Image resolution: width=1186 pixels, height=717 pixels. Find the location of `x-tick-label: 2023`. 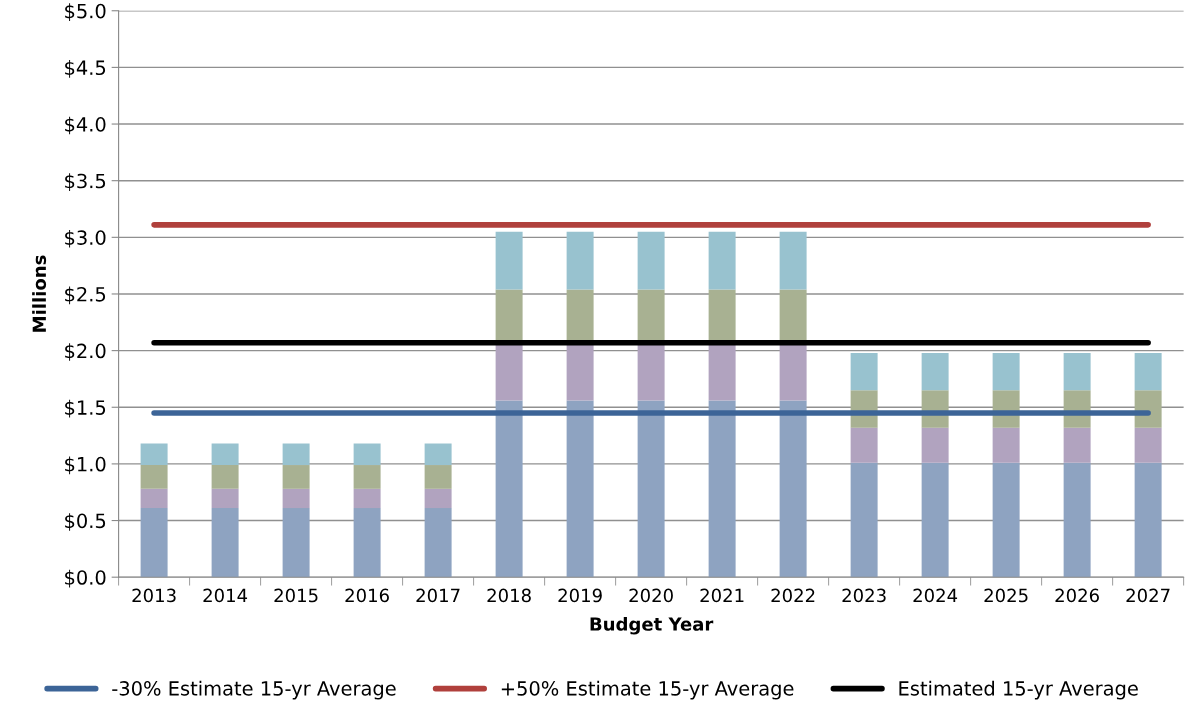

x-tick-label: 2023 is located at coordinates (864, 595).